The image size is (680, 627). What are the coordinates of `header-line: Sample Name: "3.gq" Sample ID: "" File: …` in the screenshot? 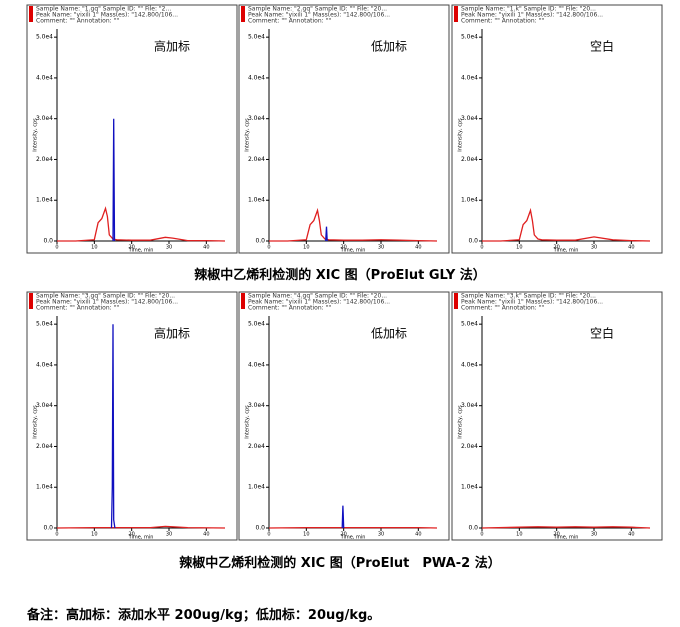 It's located at (105, 296).